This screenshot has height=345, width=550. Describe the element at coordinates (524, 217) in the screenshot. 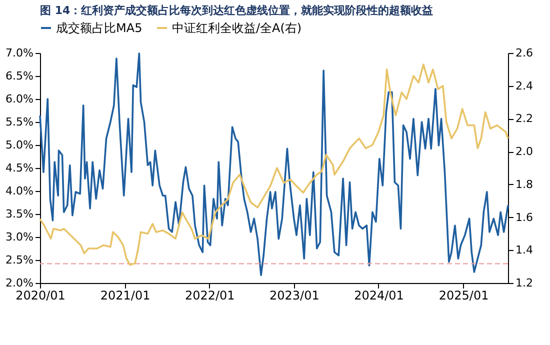

I see `y2-tick-label: 1.6` at that location.